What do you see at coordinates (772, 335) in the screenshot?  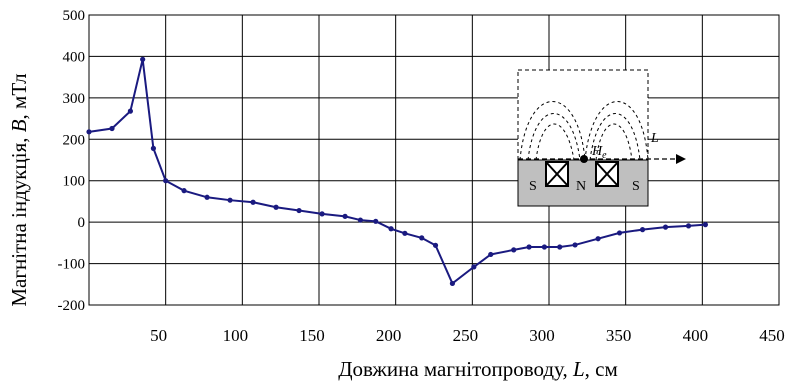 I see `x-tick-label-8: 450` at bounding box center [772, 335].